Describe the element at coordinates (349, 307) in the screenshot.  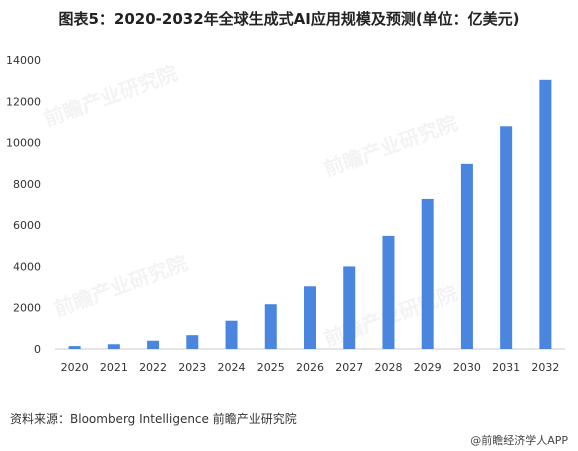
I see `bar-2027` at that location.